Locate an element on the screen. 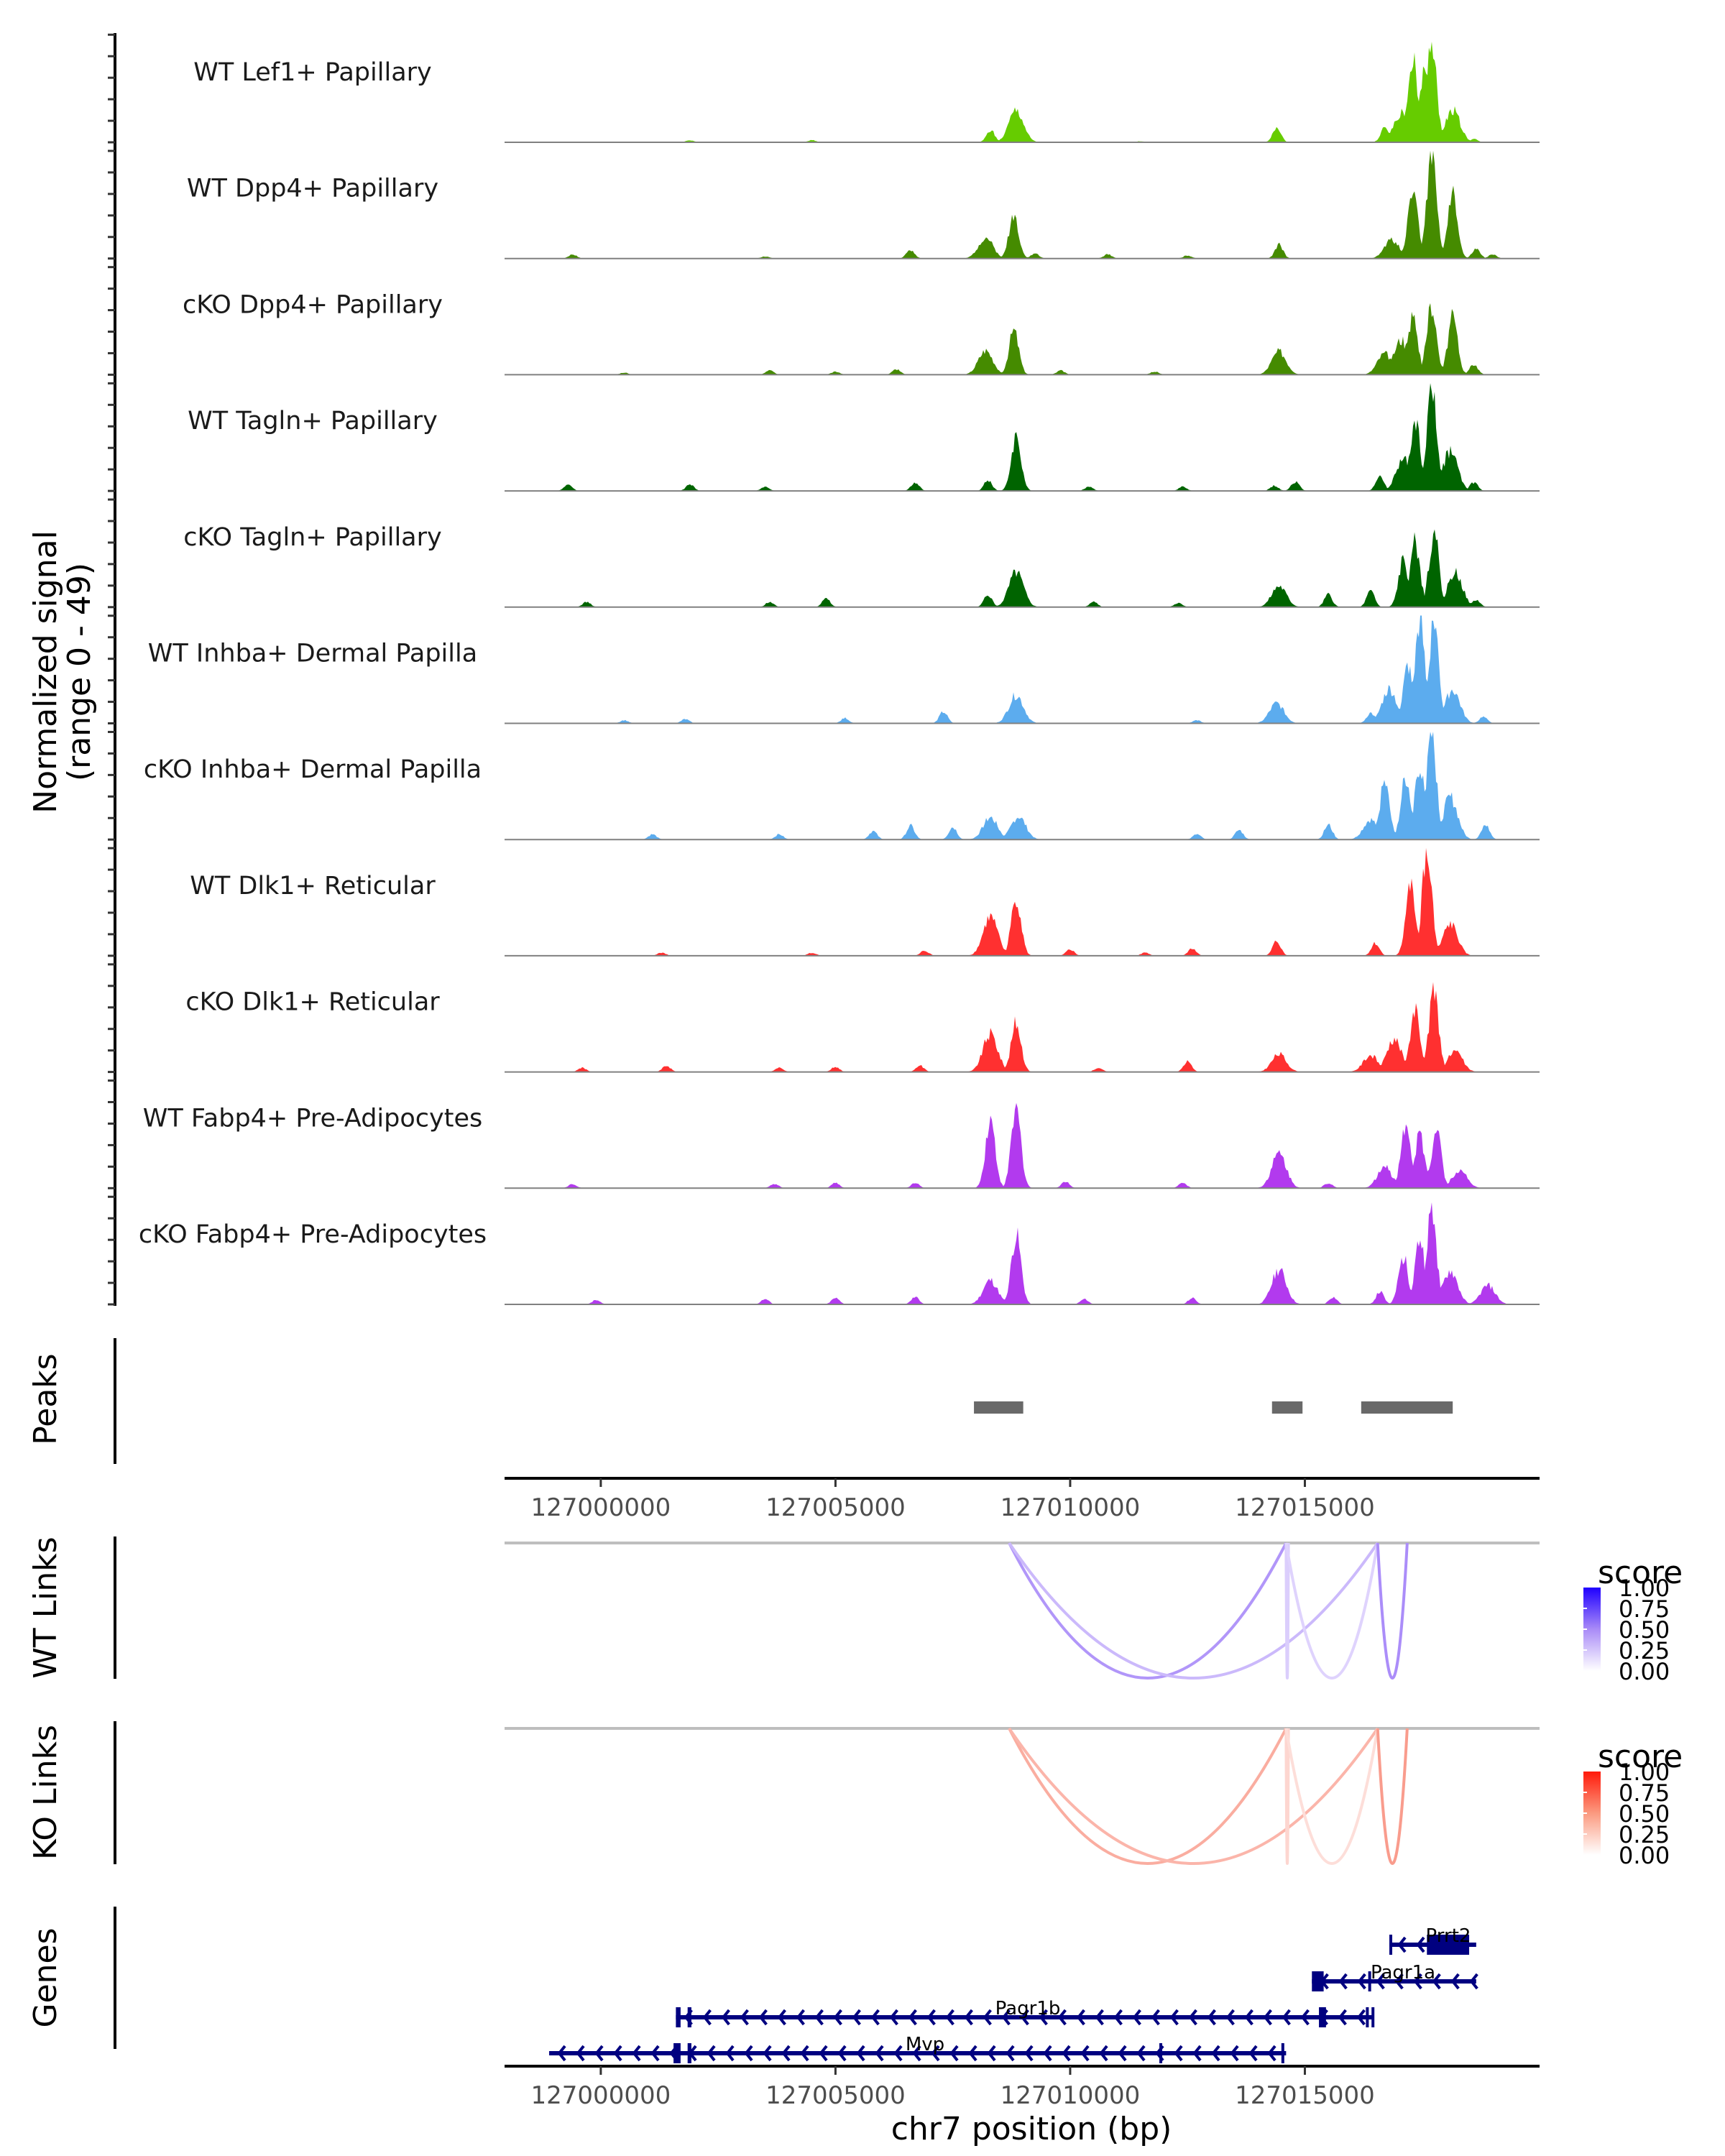 This screenshot has width=1725, height=2156. peaks-track-label: Peaks is located at coordinates (45, 1399).